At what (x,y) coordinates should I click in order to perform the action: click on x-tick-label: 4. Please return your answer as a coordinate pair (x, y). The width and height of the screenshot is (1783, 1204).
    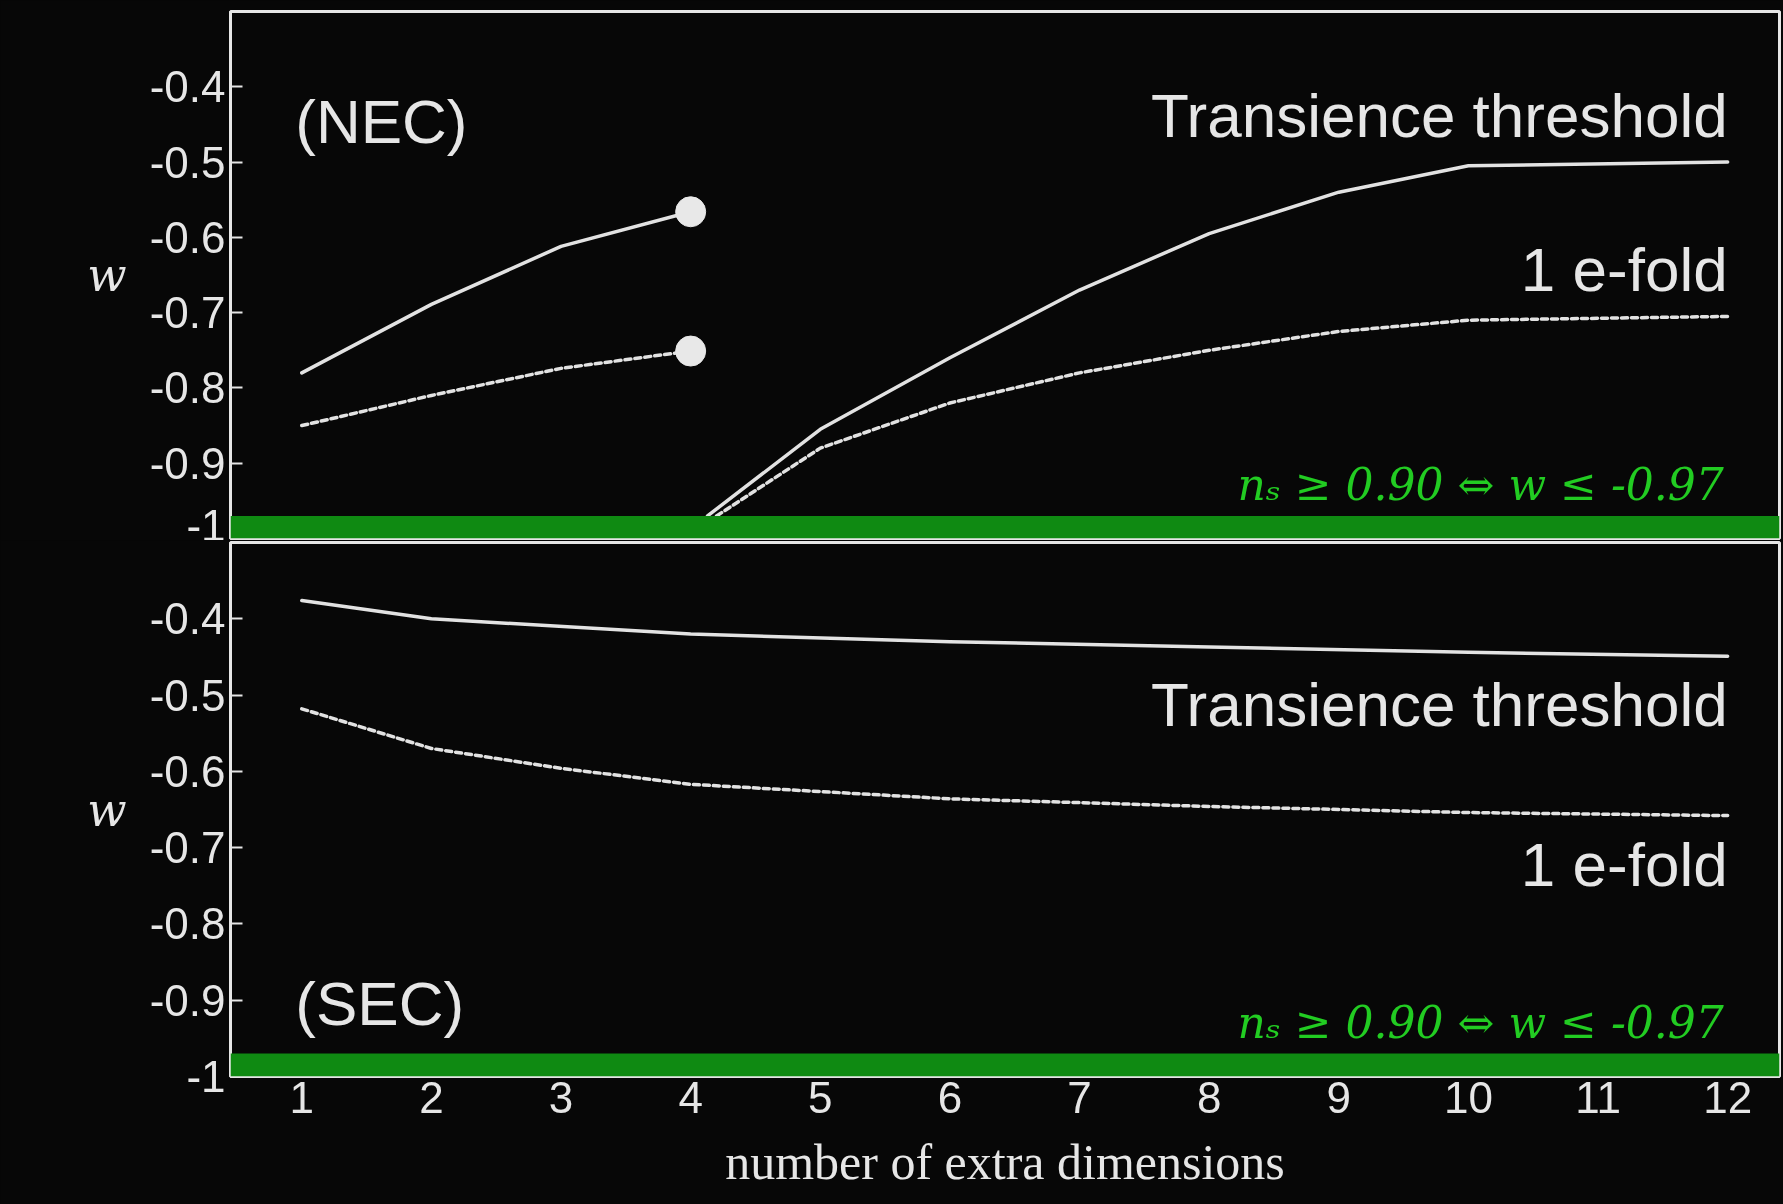
    Looking at the image, I should click on (690, 1097).